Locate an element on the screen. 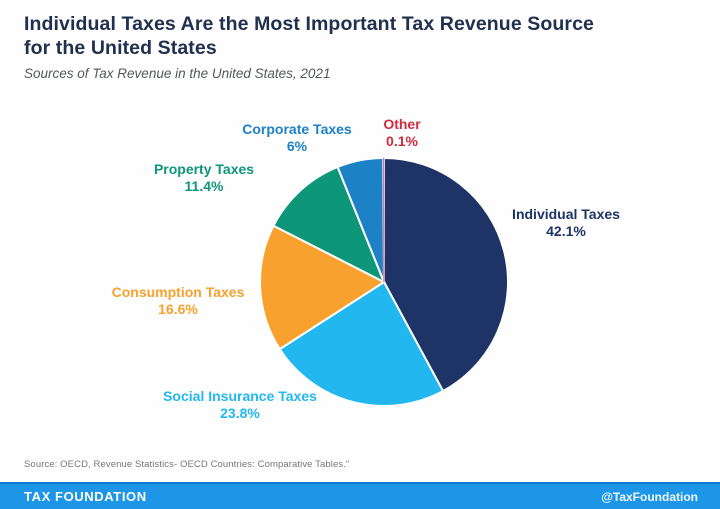 Image resolution: width=720 pixels, height=509 pixels. footer-bar: TAX FOUNDATION @TaxFoundation is located at coordinates (360, 495).